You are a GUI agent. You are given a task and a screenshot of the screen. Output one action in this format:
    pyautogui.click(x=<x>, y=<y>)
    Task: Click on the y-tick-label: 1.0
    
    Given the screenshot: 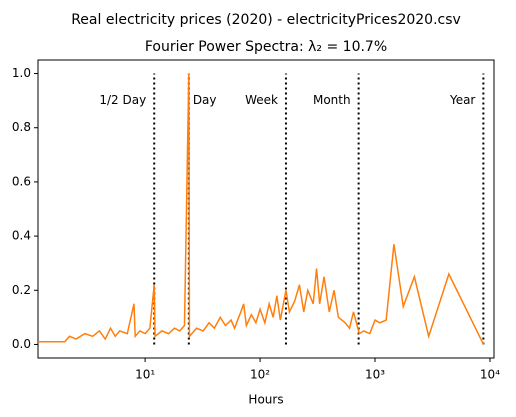 What is the action you would take?
    pyautogui.click(x=21, y=73)
    